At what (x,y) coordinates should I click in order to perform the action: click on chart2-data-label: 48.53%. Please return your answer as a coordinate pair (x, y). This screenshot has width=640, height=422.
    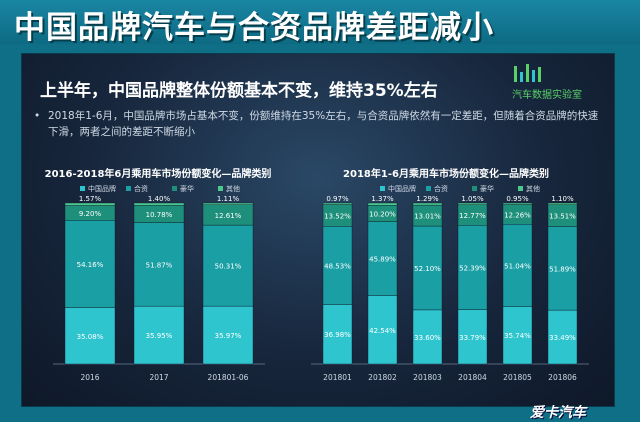
    Looking at the image, I should click on (337, 266).